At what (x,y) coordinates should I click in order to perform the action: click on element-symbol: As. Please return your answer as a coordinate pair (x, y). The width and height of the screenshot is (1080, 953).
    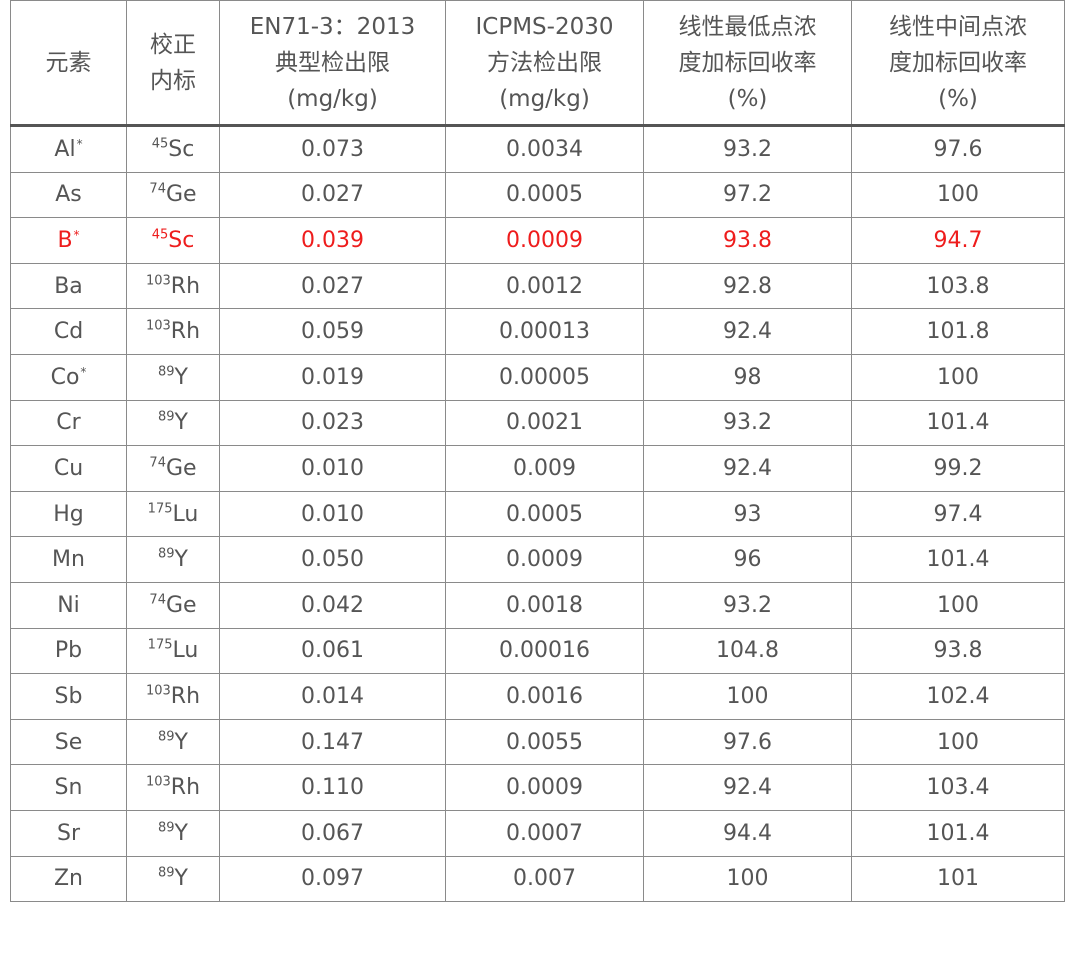
    Looking at the image, I should click on (68, 195).